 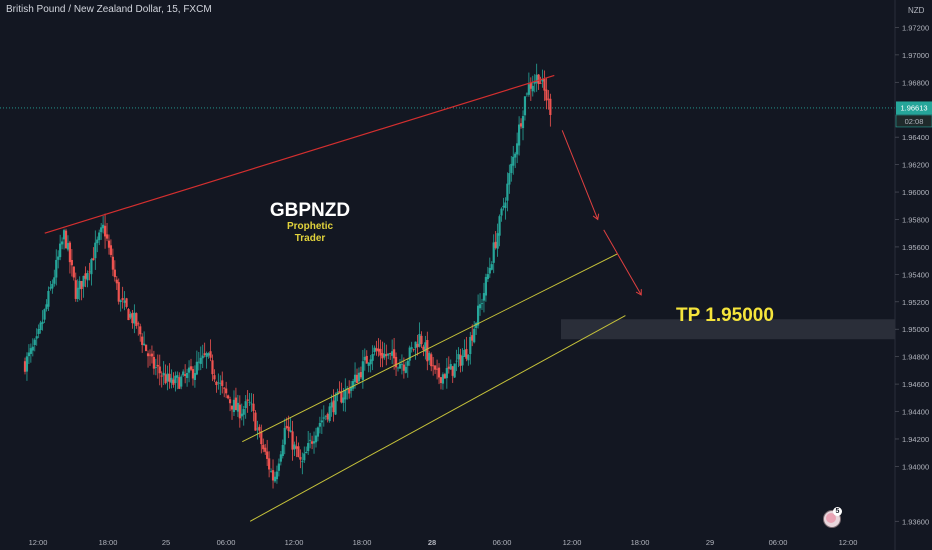 I want to click on forecast-arrowhead, so click(x=596, y=217).